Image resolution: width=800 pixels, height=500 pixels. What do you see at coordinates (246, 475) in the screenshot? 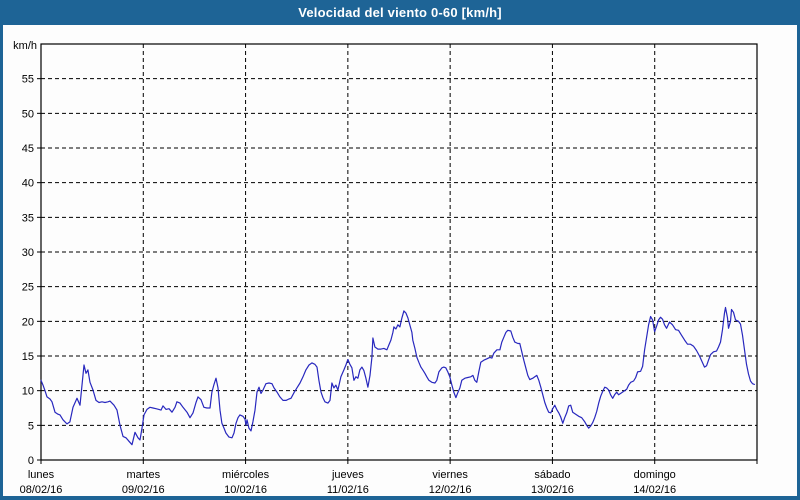
I see `x-day-label: miércoles` at bounding box center [246, 475].